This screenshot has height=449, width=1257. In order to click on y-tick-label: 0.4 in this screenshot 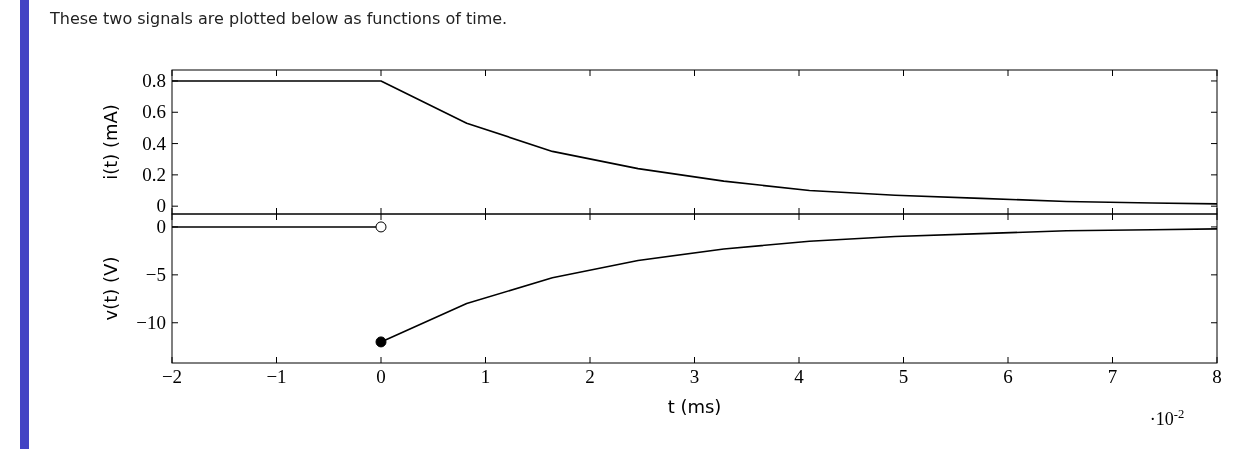, I will do `click(154, 143)`.